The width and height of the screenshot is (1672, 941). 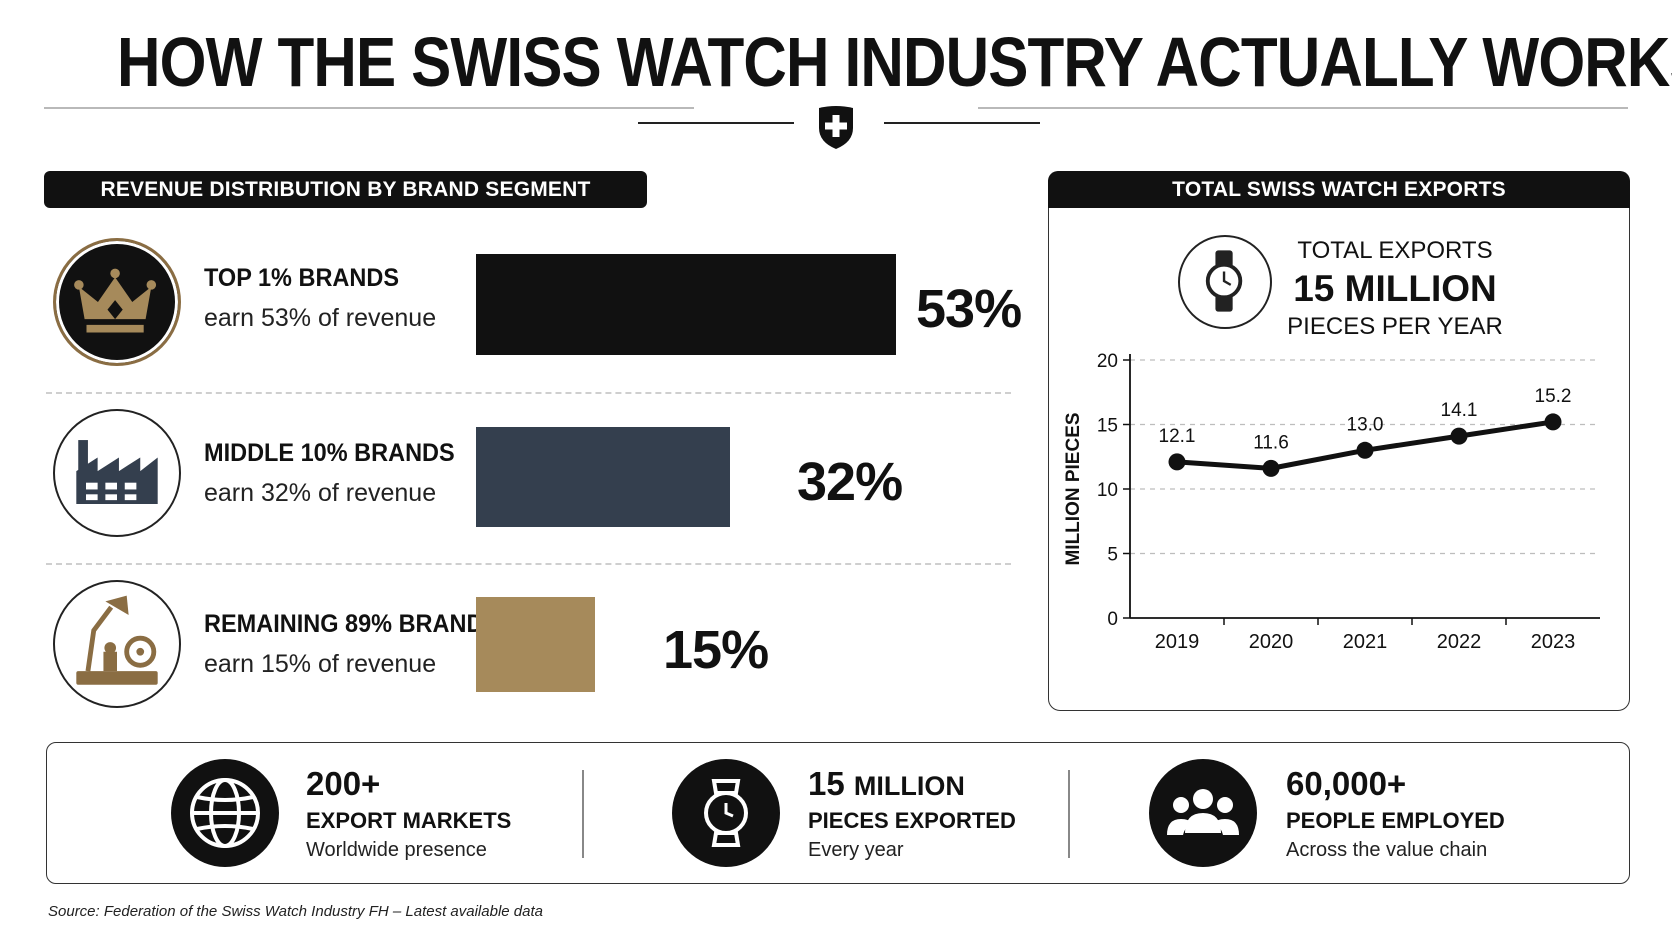 I want to click on stat-label: EXPORT MARKETS, so click(x=409, y=820).